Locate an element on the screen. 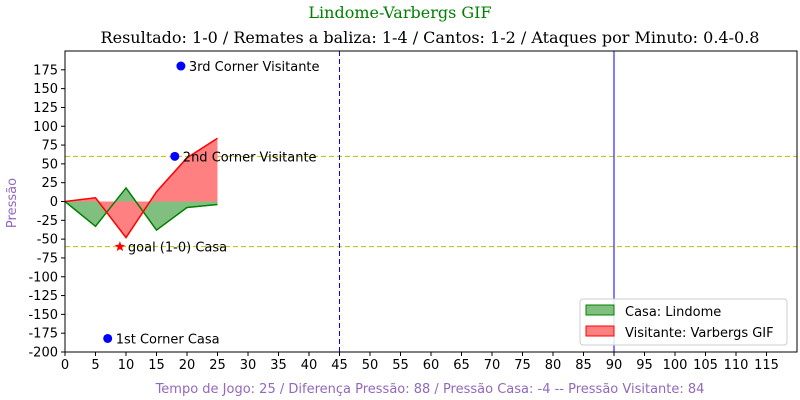  y-tick-label: -25 is located at coordinates (47, 221).